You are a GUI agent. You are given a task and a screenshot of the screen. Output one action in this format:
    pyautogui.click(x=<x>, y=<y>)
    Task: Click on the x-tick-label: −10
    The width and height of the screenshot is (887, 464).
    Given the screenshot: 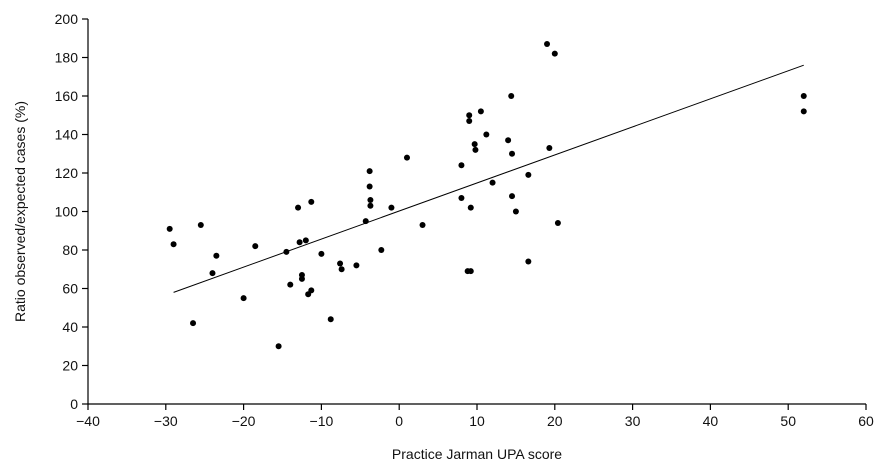 What is the action you would take?
    pyautogui.click(x=322, y=421)
    